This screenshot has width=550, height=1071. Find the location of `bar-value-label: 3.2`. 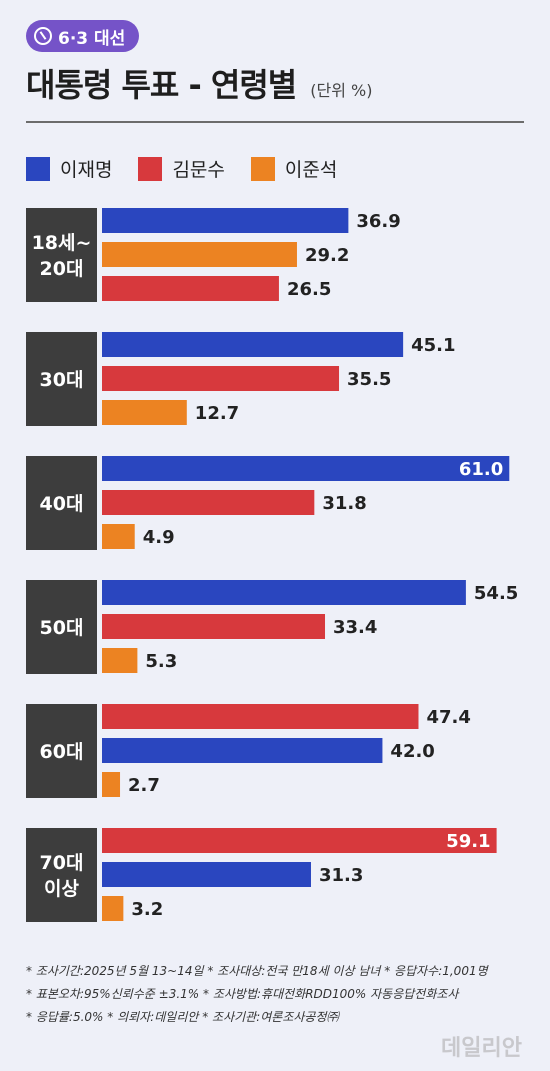

bar-value-label: 3.2 is located at coordinates (147, 909).